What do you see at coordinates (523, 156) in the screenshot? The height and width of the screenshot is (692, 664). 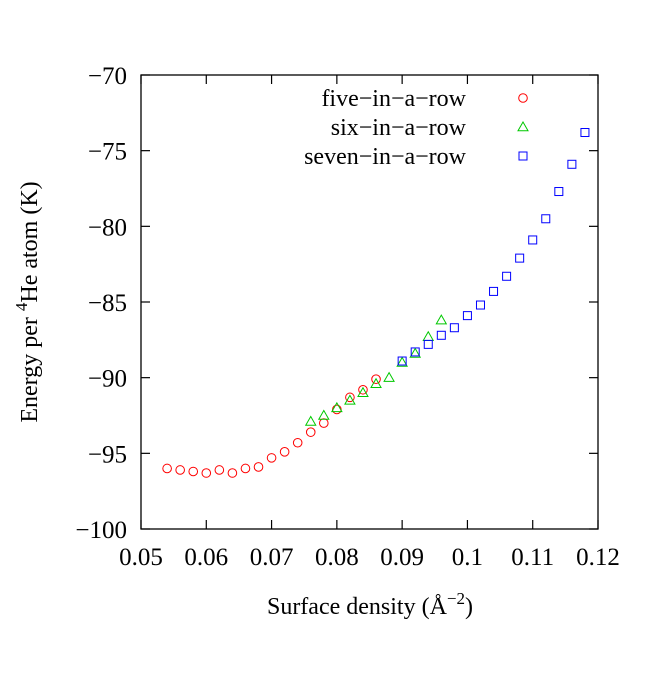 I see `legend-marker-seven-in-a-row` at bounding box center [523, 156].